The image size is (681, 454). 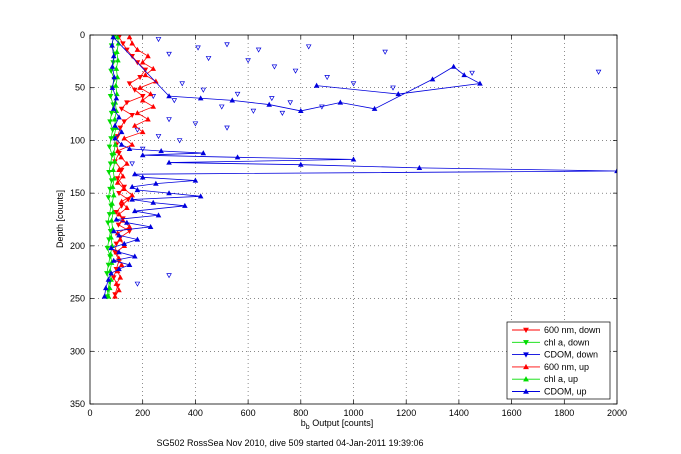 I want to click on legend-marker-chl-a-down, so click(x=526, y=343).